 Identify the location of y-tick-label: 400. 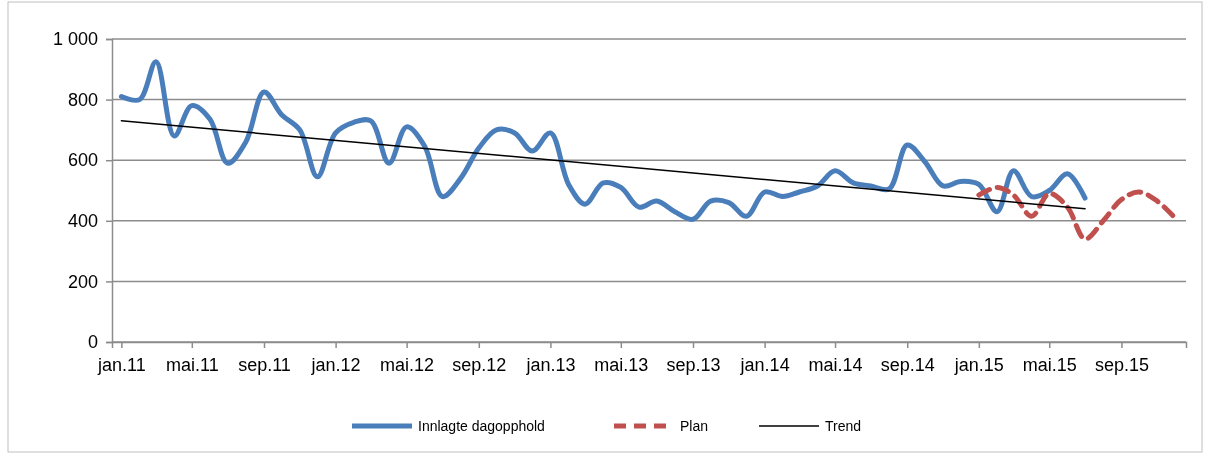
(82, 221).